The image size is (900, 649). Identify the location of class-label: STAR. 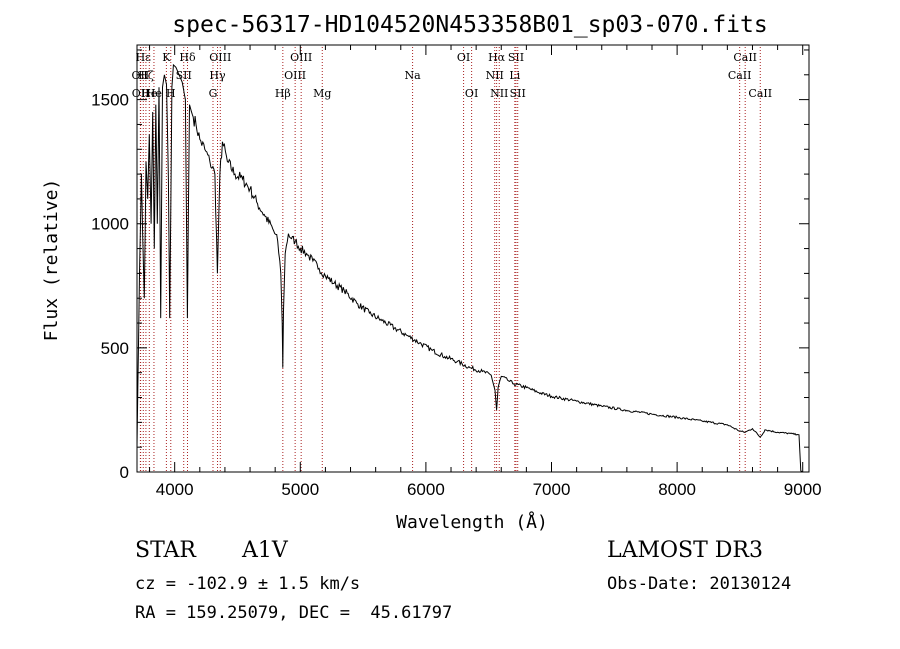
(165, 550).